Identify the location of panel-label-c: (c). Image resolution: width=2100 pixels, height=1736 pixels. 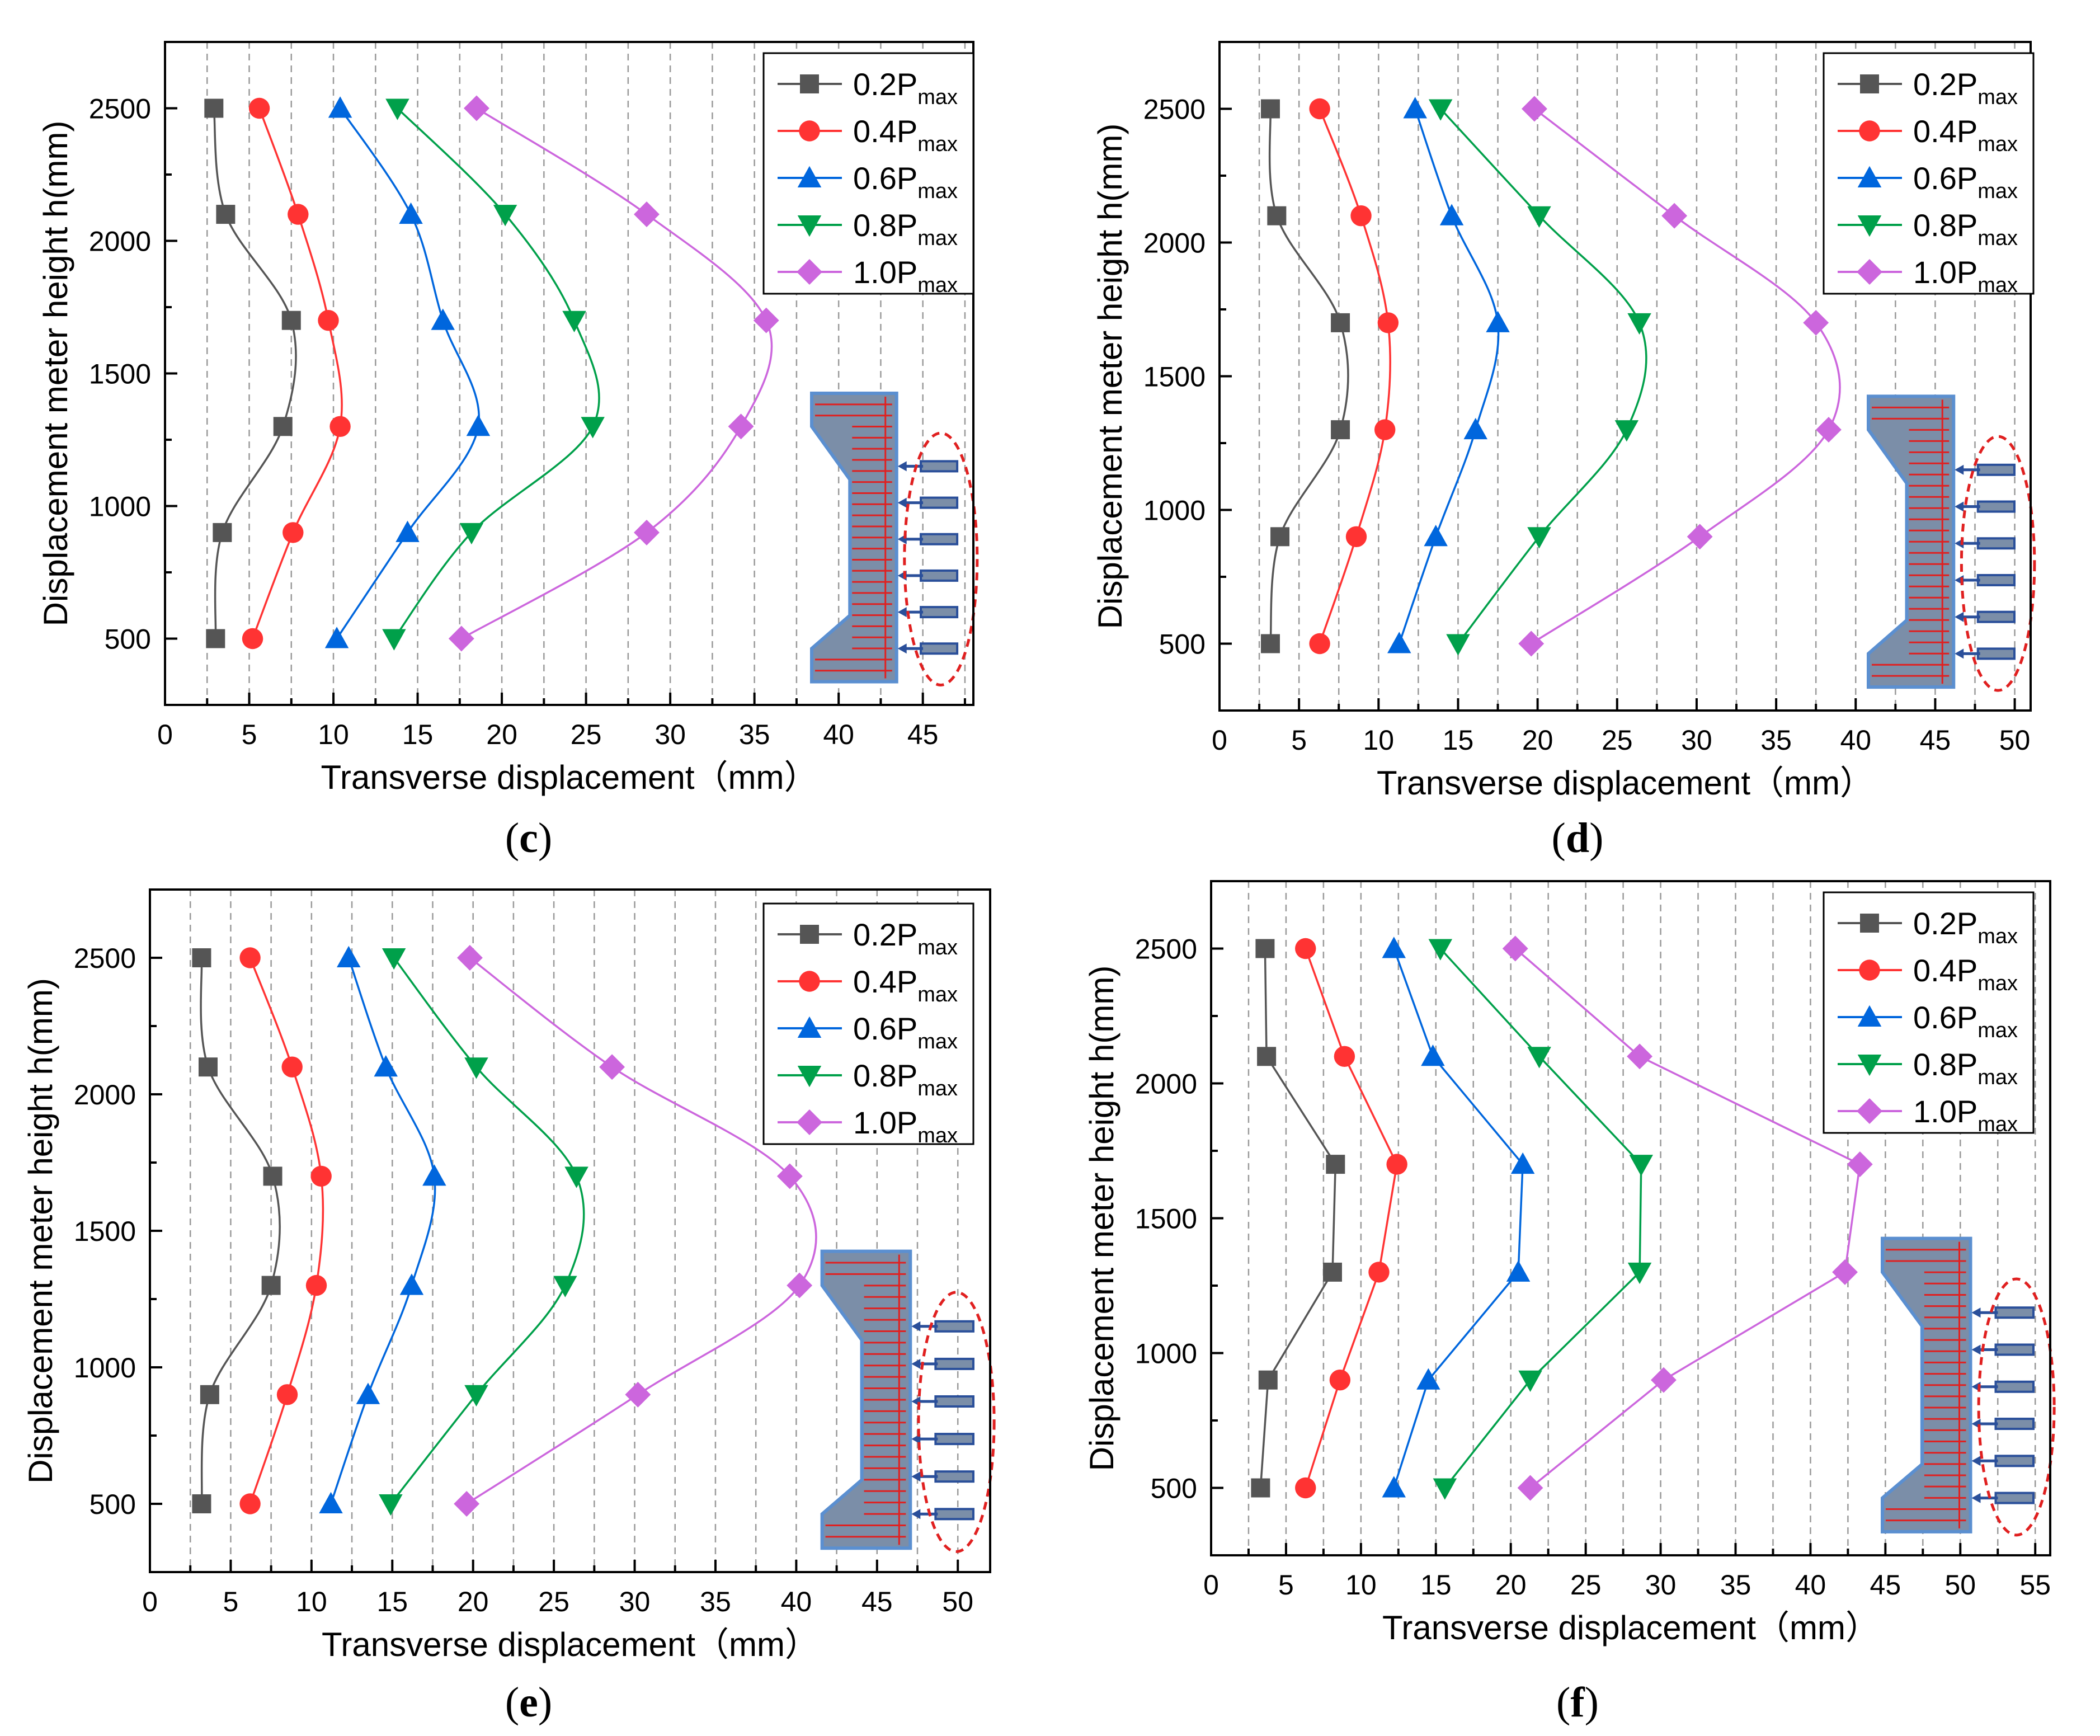
(529, 838).